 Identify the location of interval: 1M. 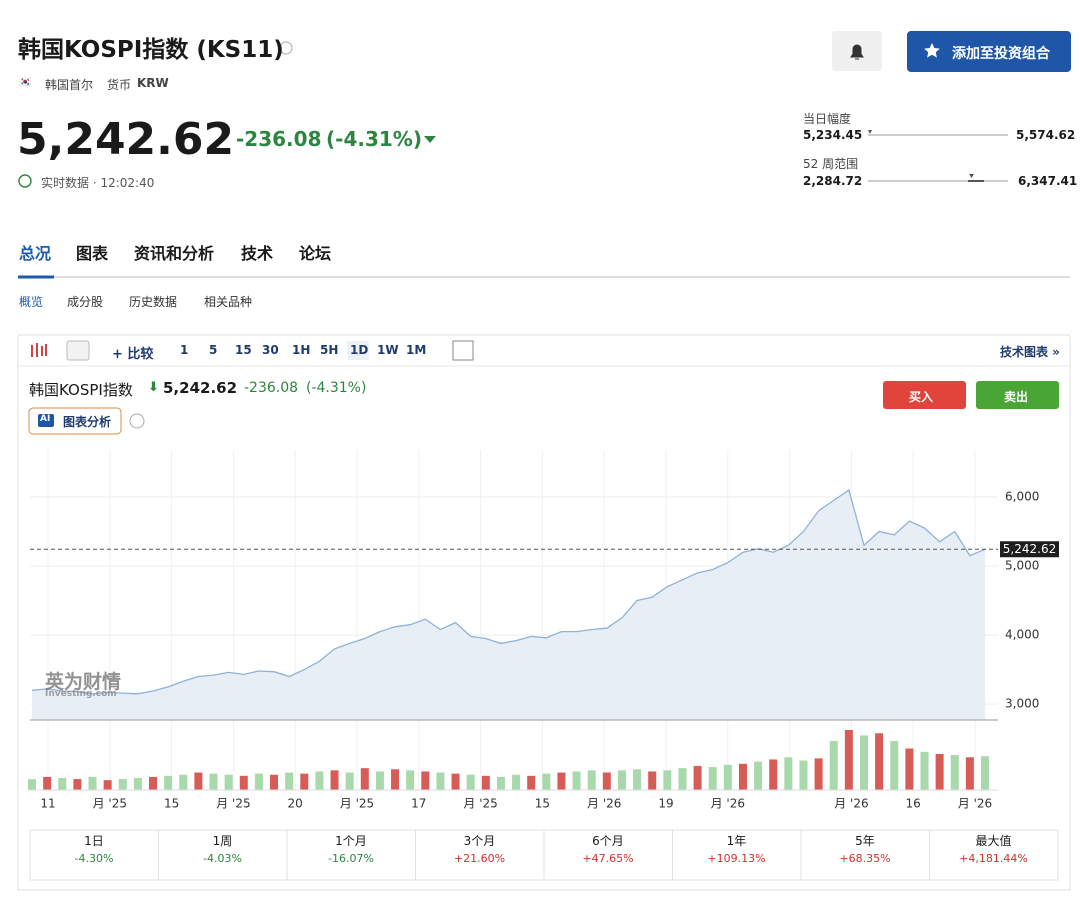
(416, 350).